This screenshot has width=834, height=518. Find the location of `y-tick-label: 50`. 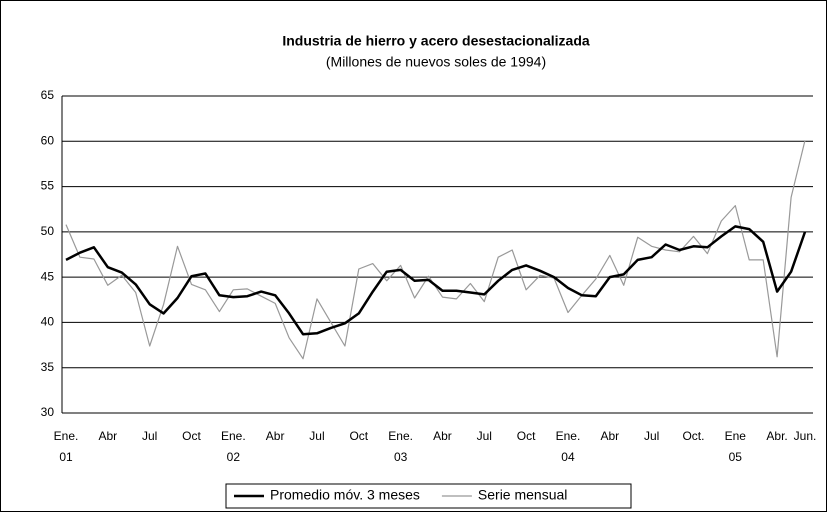

y-tick-label: 50 is located at coordinates (48, 231).